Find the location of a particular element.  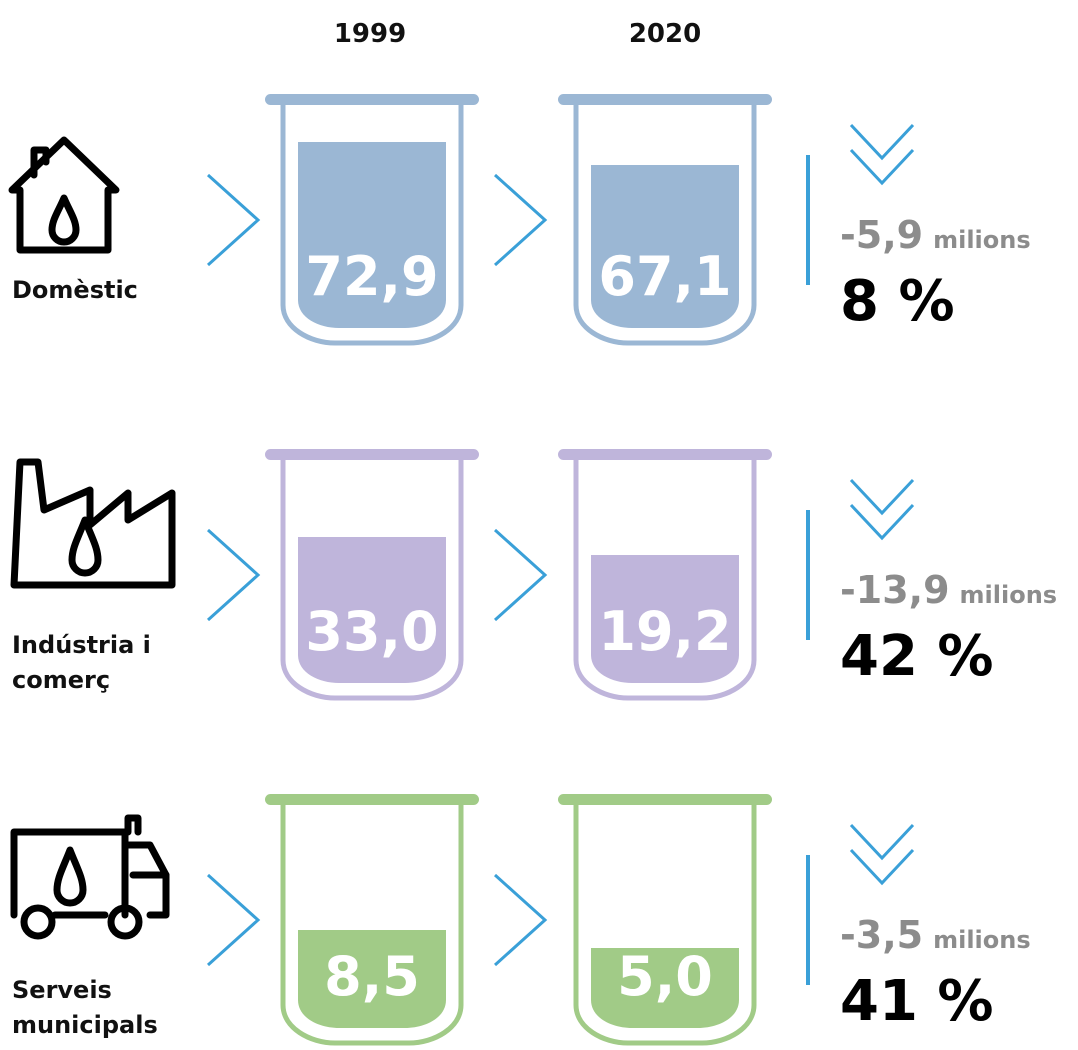

change-text: -5,9 milions is located at coordinates (935, 235).